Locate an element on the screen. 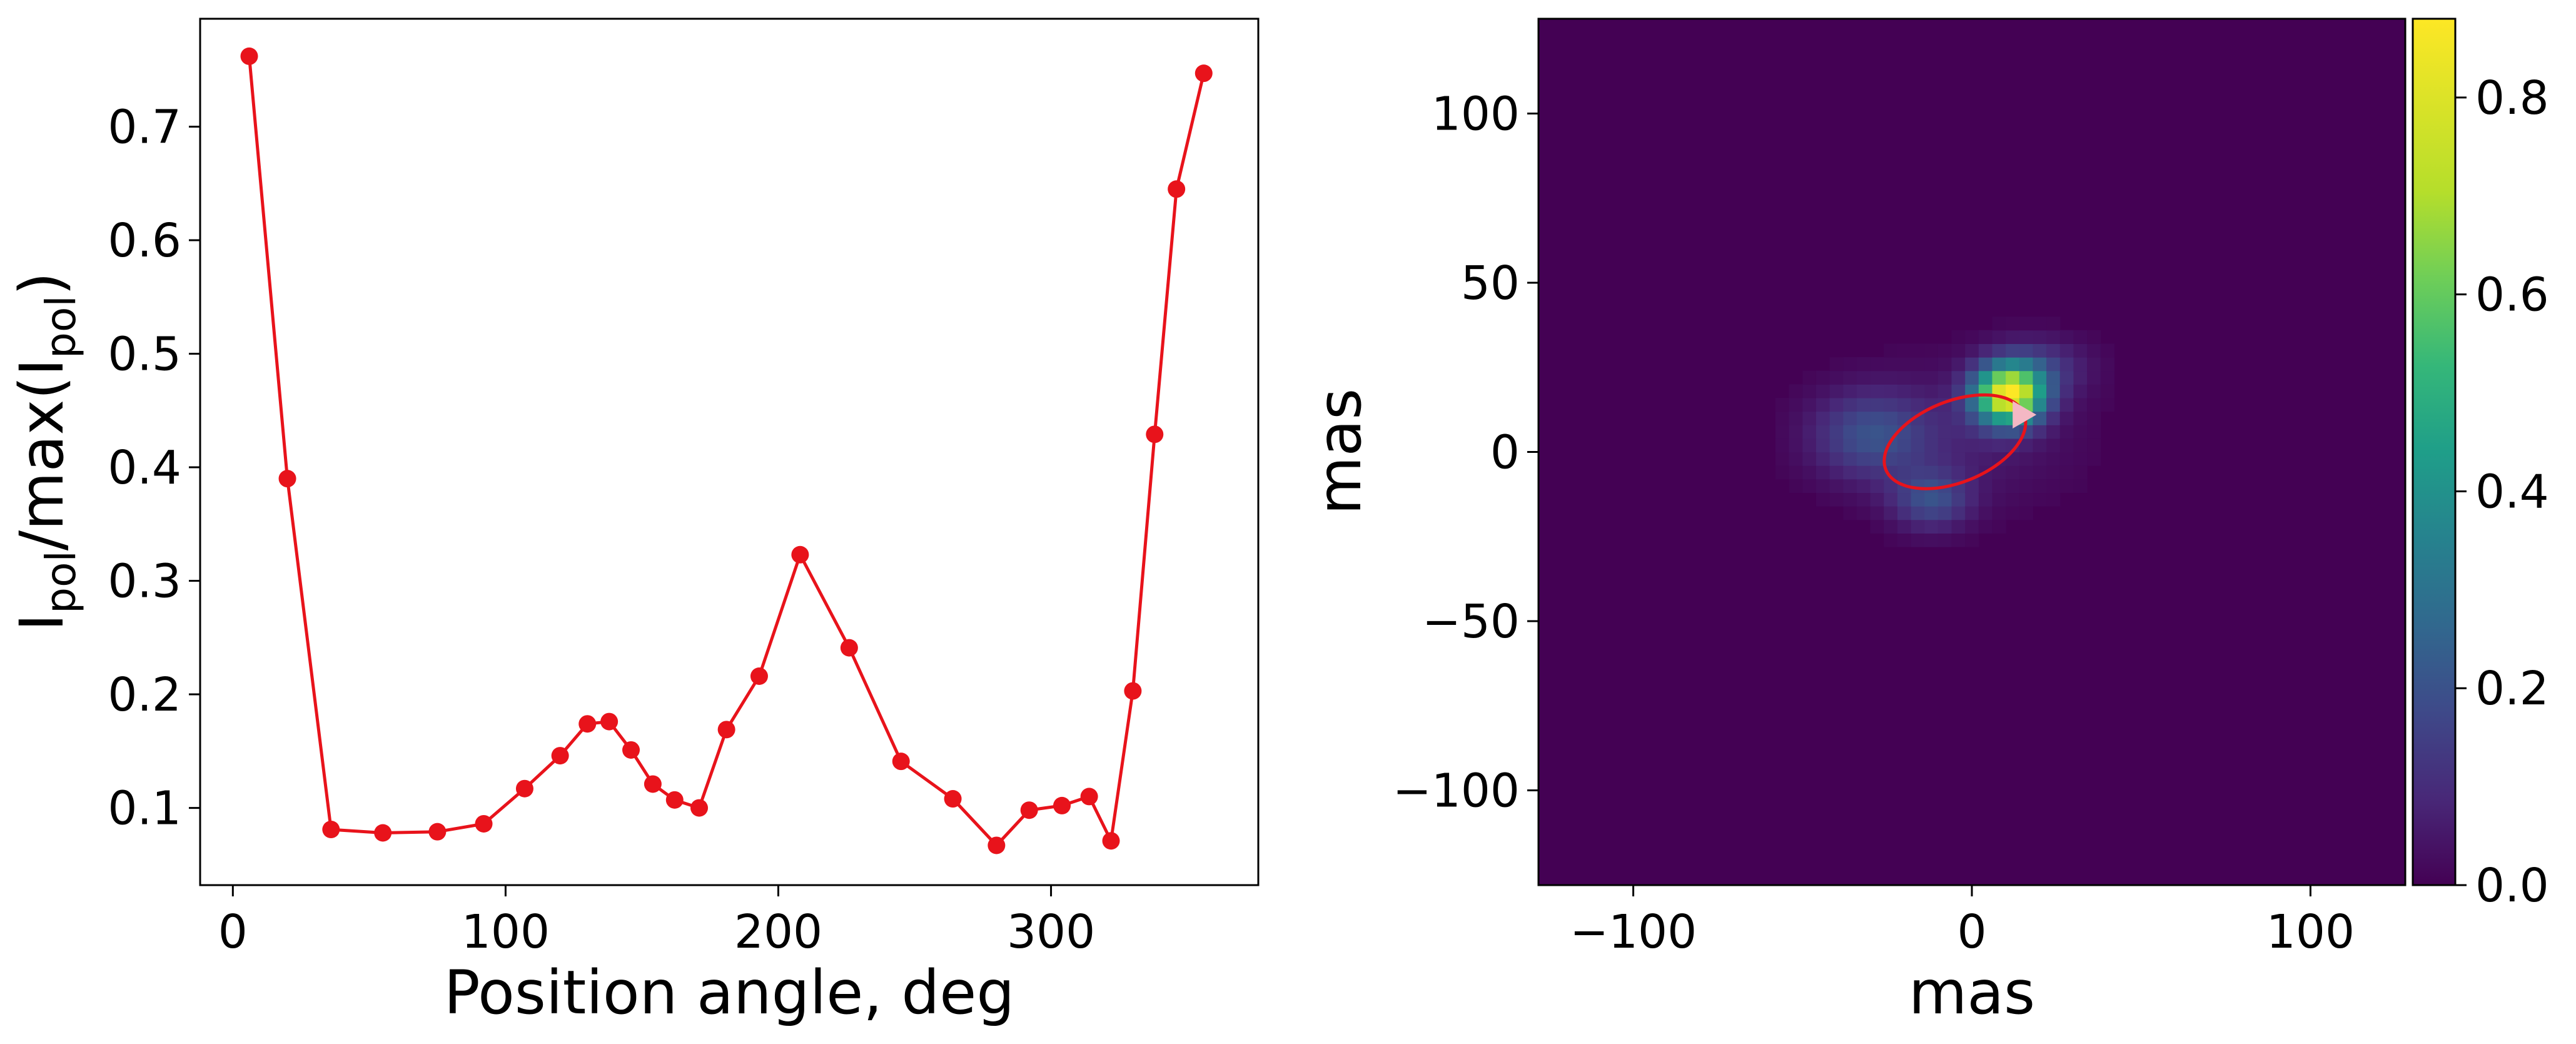 The height and width of the screenshot is (1044, 2576). heatmap-x-ticks: −100 0 100 is located at coordinates (1962, 922).